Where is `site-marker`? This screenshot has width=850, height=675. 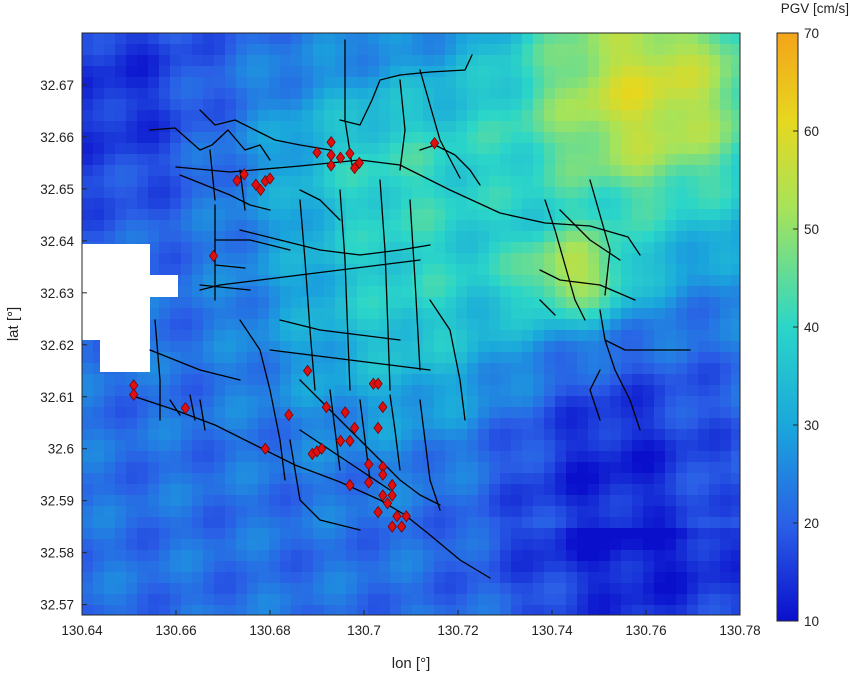 site-marker is located at coordinates (434, 143).